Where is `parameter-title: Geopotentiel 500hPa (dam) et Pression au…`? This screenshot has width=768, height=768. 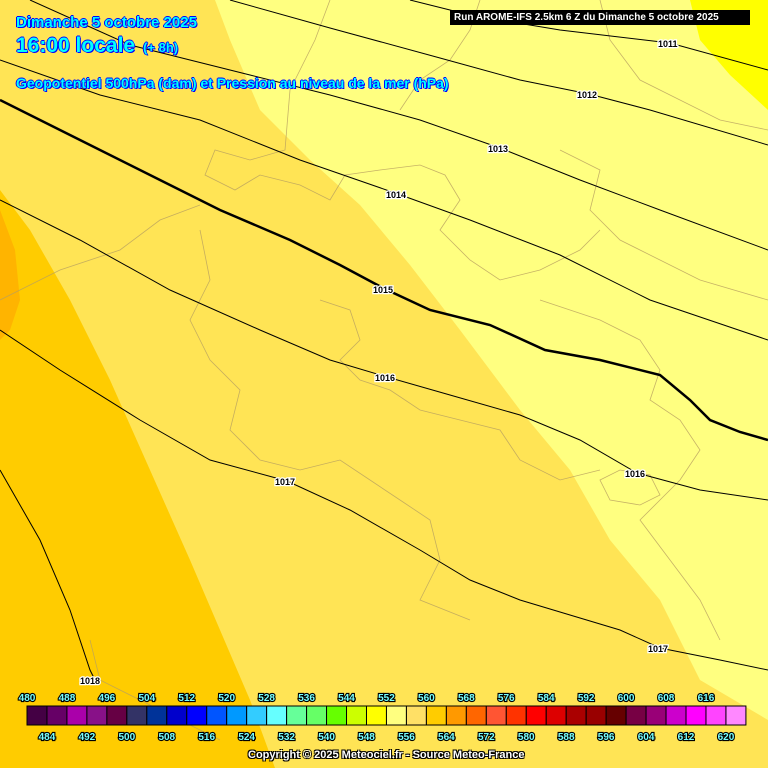
parameter-title: Geopotentiel 500hPa (dam) et Pression au… is located at coordinates (232, 83).